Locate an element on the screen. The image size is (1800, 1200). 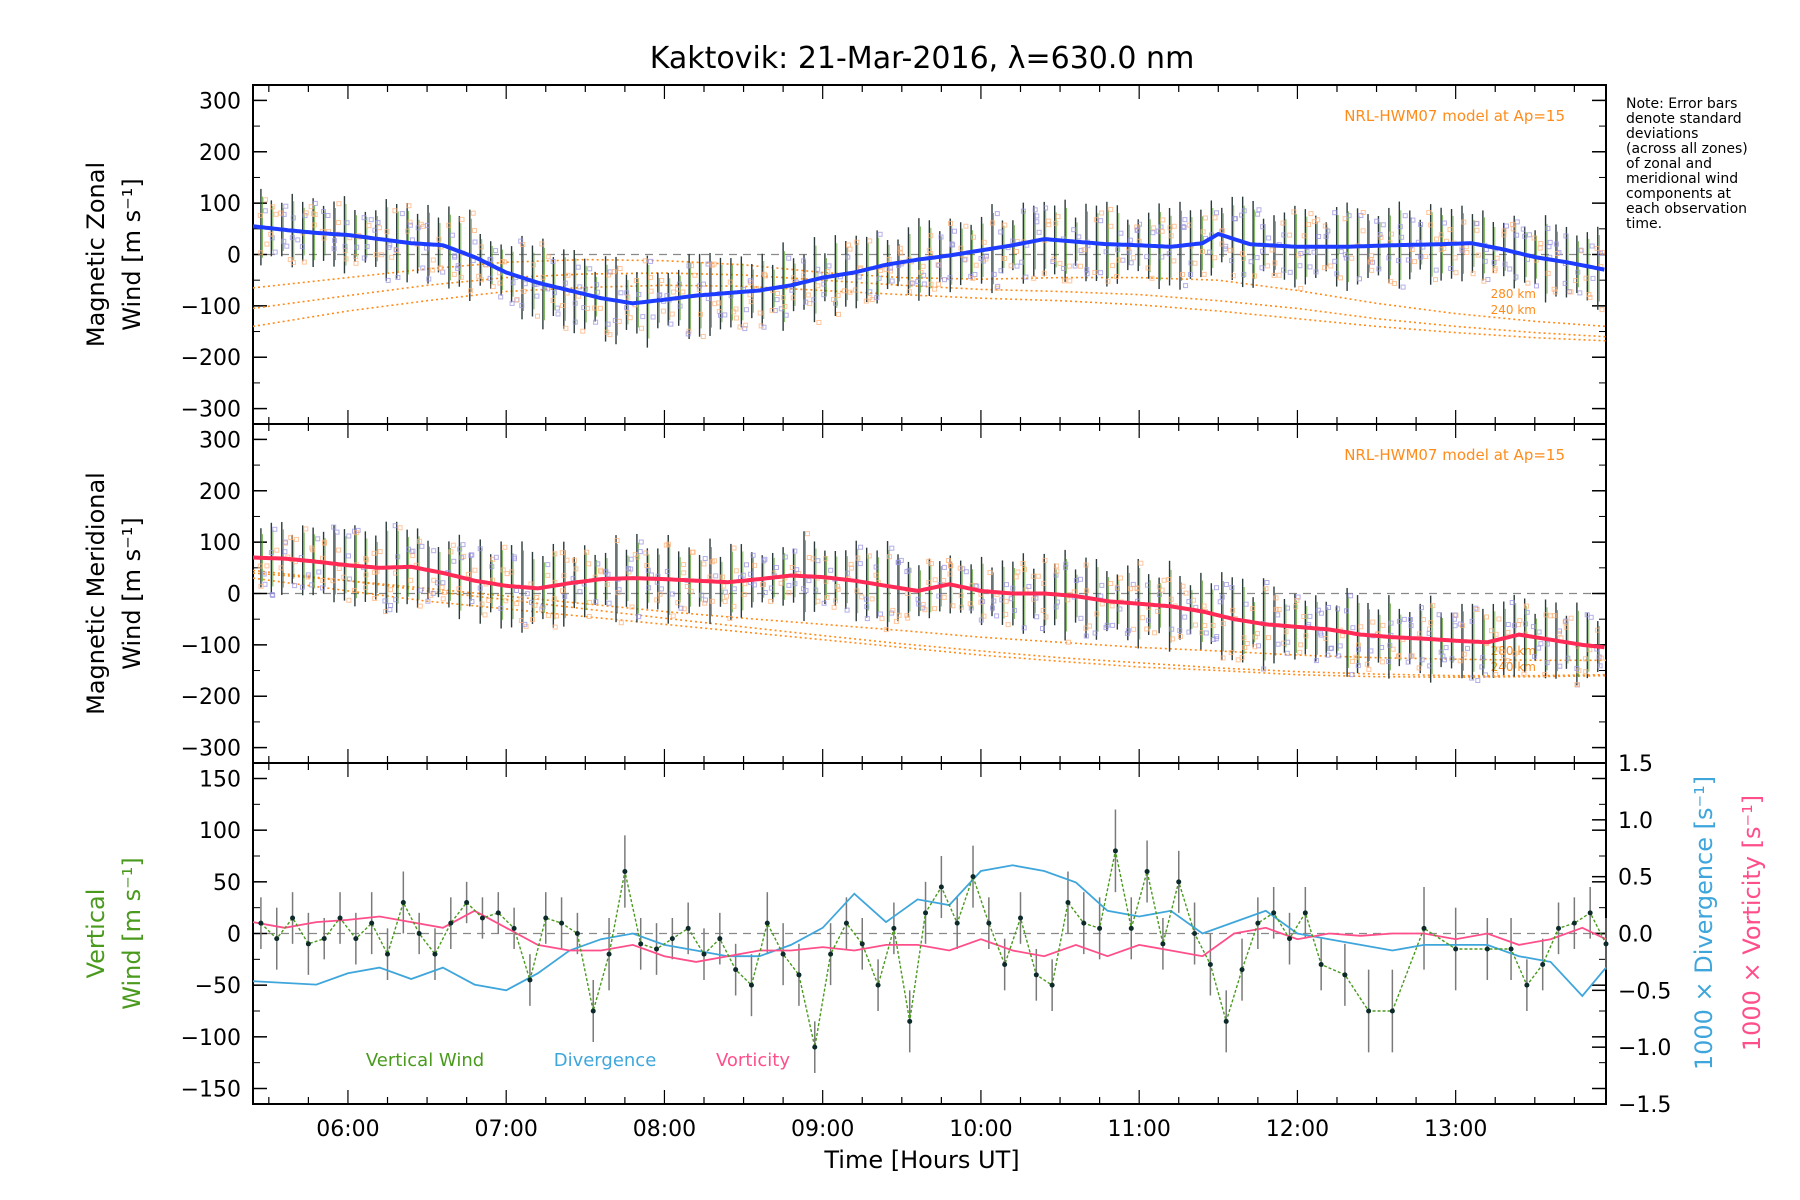
y-tick-label: 0 is located at coordinates (234, 256).